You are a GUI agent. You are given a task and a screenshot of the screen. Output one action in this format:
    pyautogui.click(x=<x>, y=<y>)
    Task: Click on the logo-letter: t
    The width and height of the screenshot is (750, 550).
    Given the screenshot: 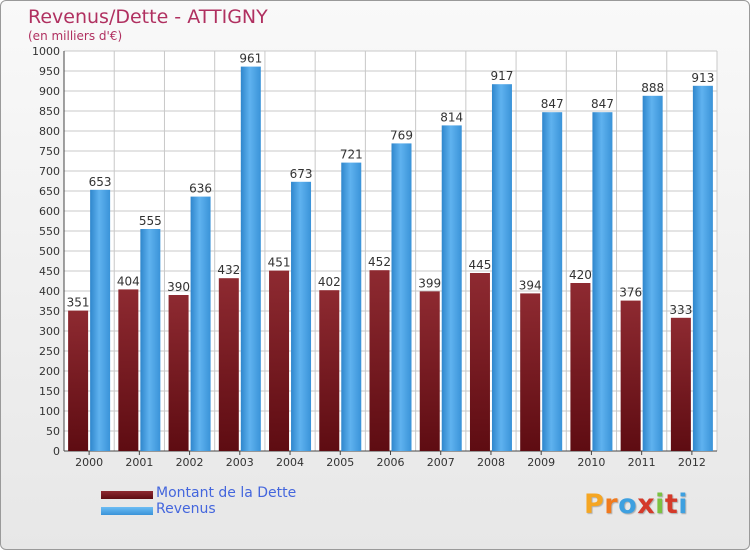 What is the action you would take?
    pyautogui.click(x=671, y=504)
    